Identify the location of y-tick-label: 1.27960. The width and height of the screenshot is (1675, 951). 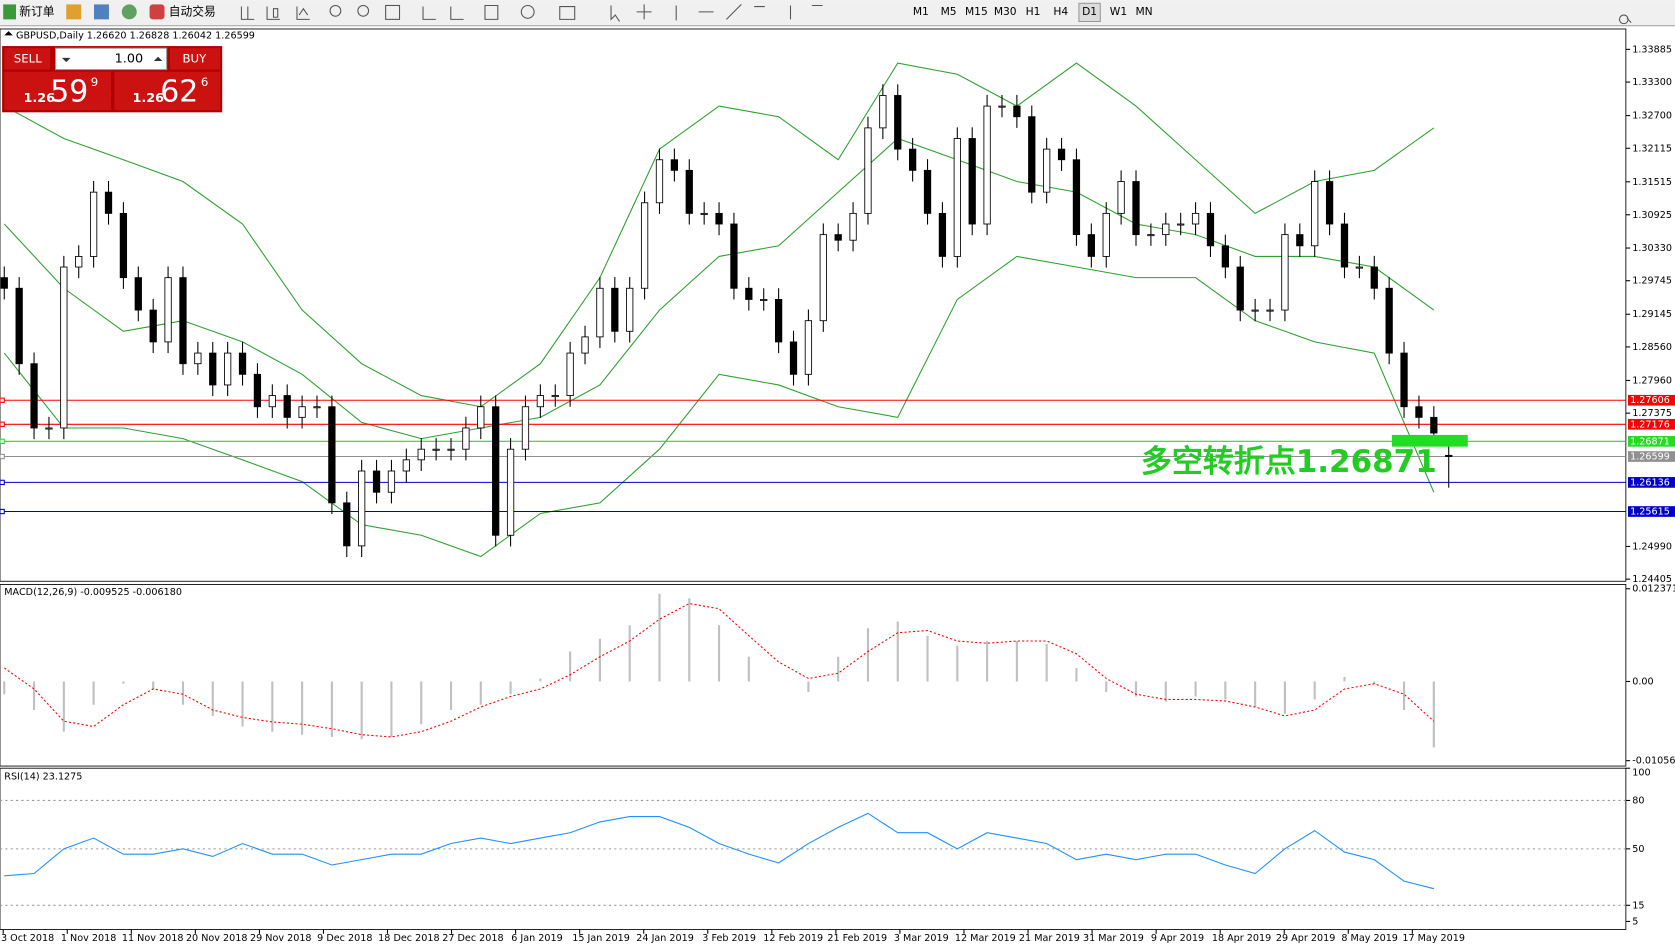
(1652, 380).